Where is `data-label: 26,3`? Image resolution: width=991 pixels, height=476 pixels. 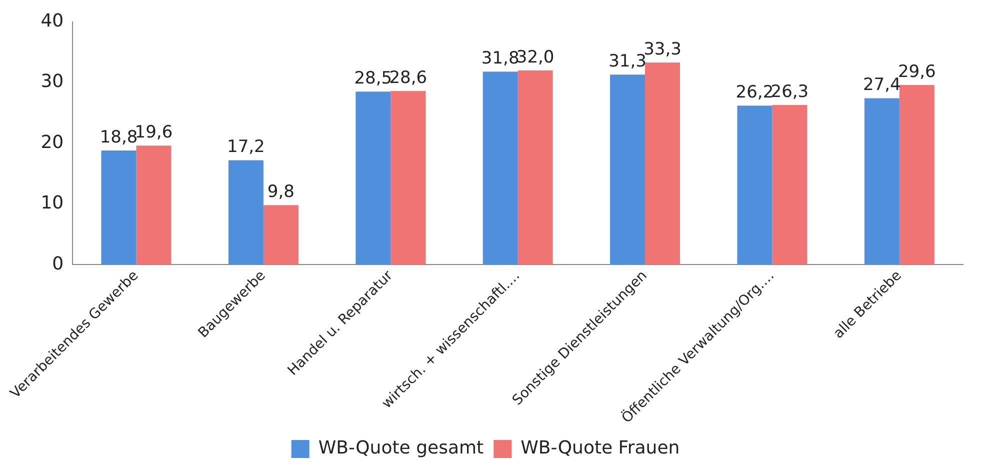 data-label: 26,3 is located at coordinates (789, 92).